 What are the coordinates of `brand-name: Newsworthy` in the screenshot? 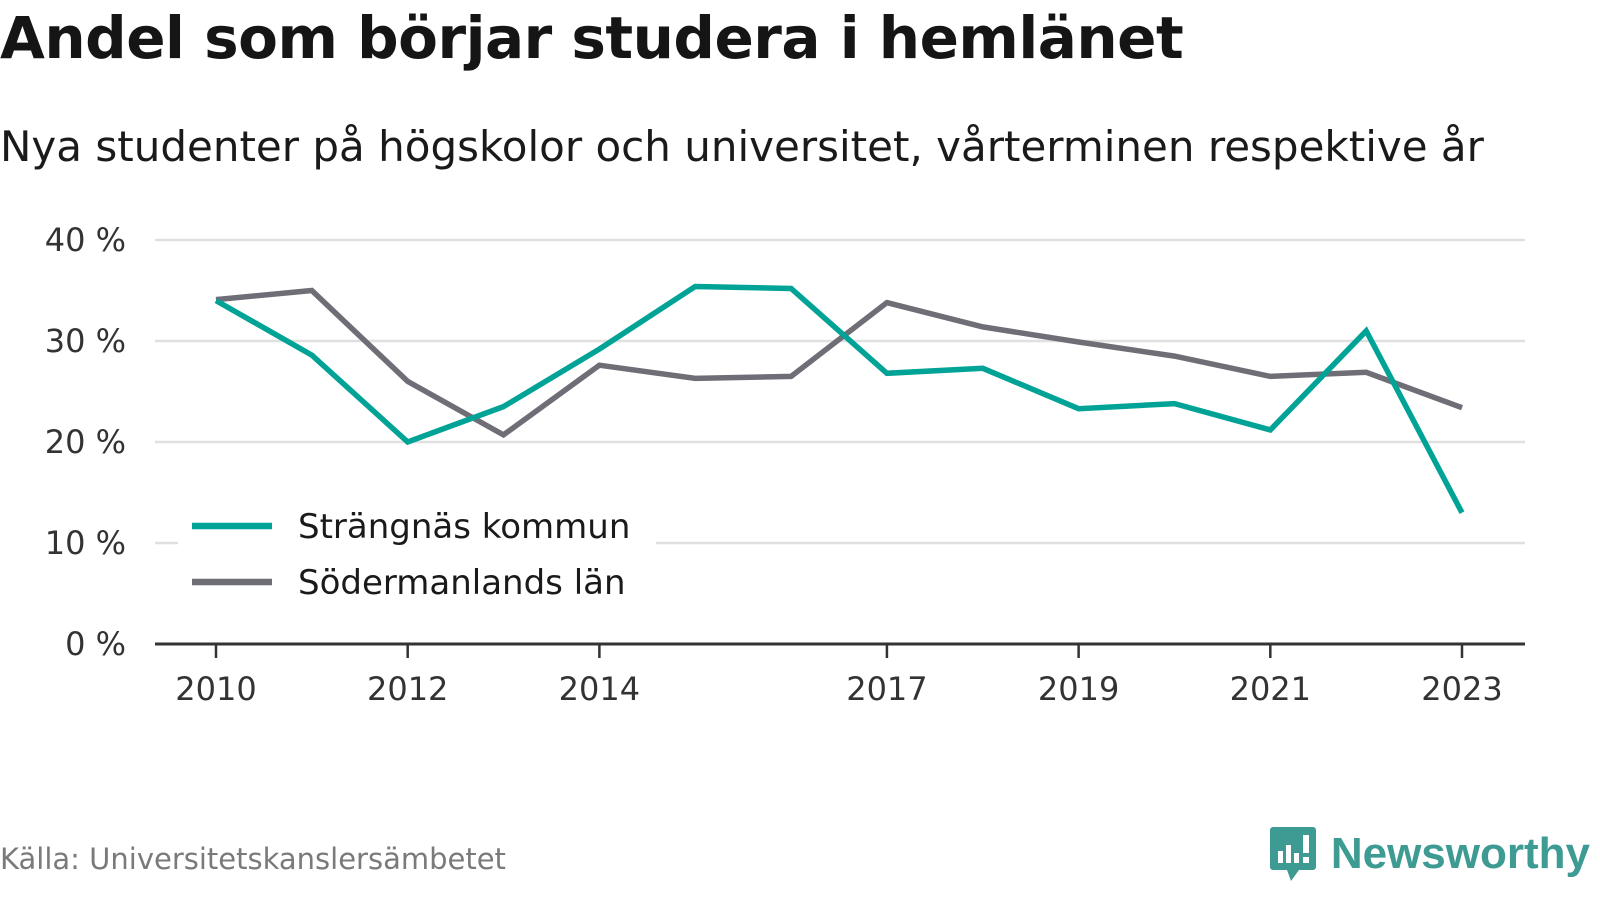 It's located at (1460, 853).